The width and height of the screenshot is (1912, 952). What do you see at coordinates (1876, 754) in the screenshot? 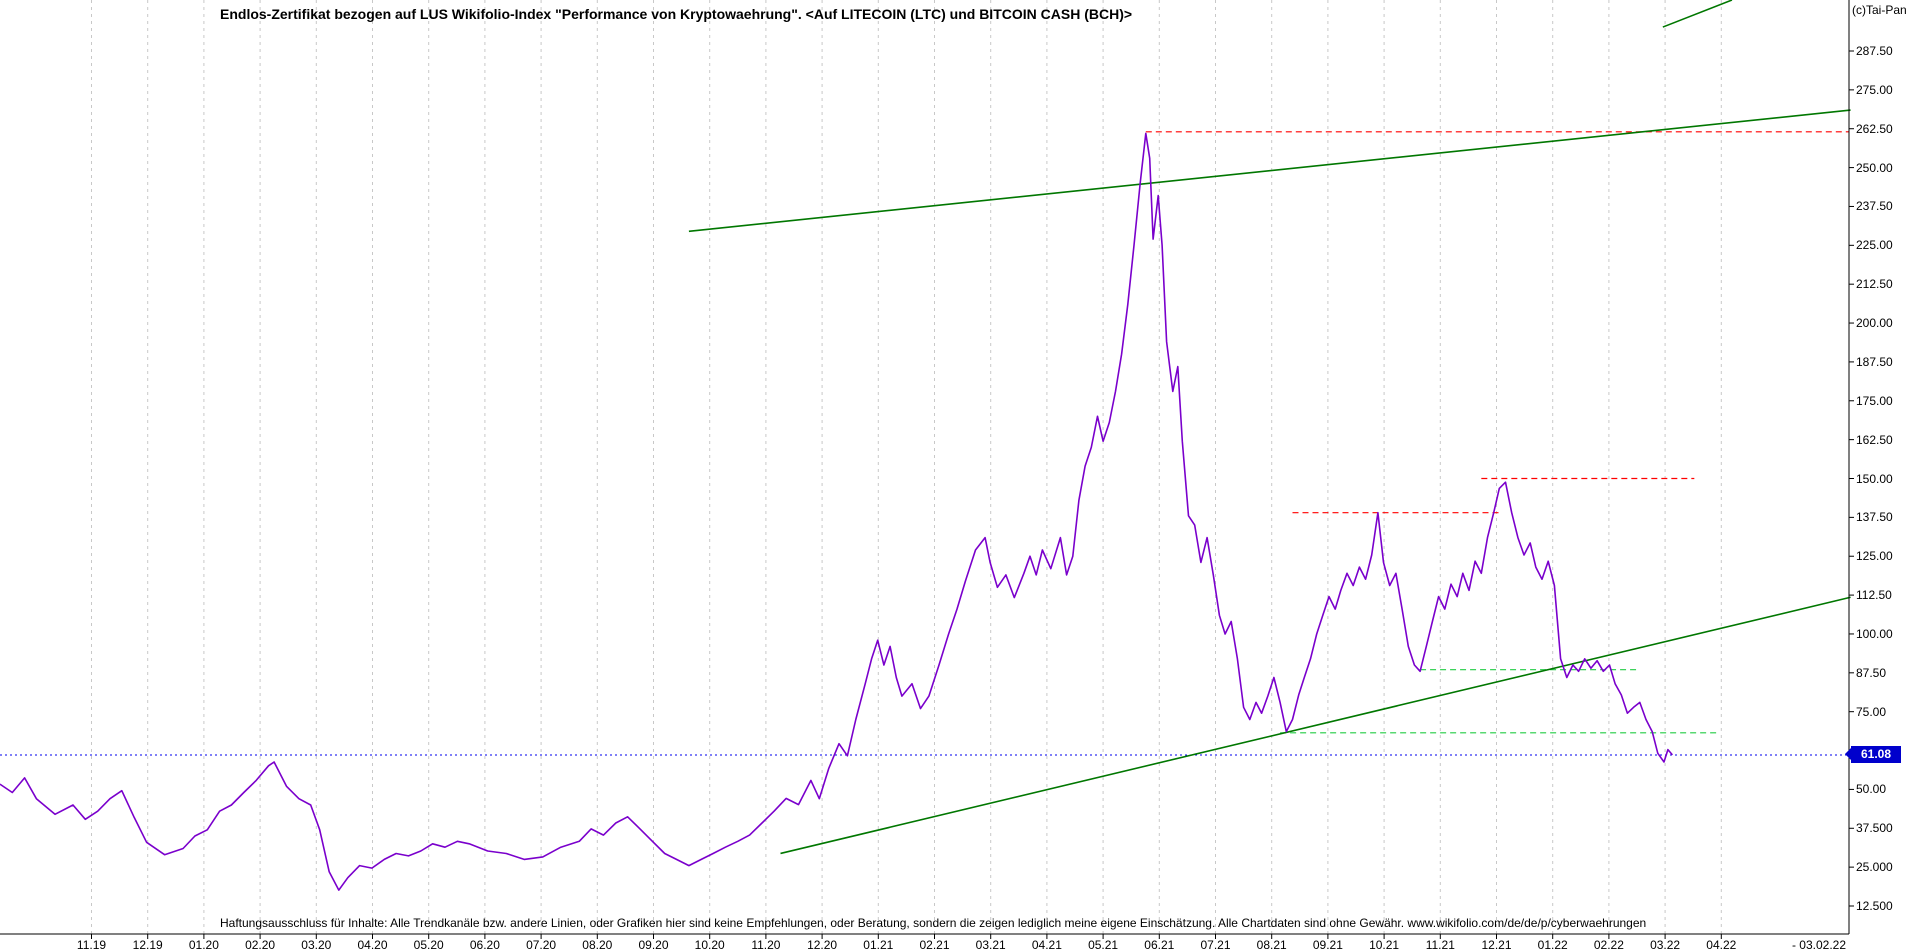
I see `current-price-value: 61.08` at bounding box center [1876, 754].